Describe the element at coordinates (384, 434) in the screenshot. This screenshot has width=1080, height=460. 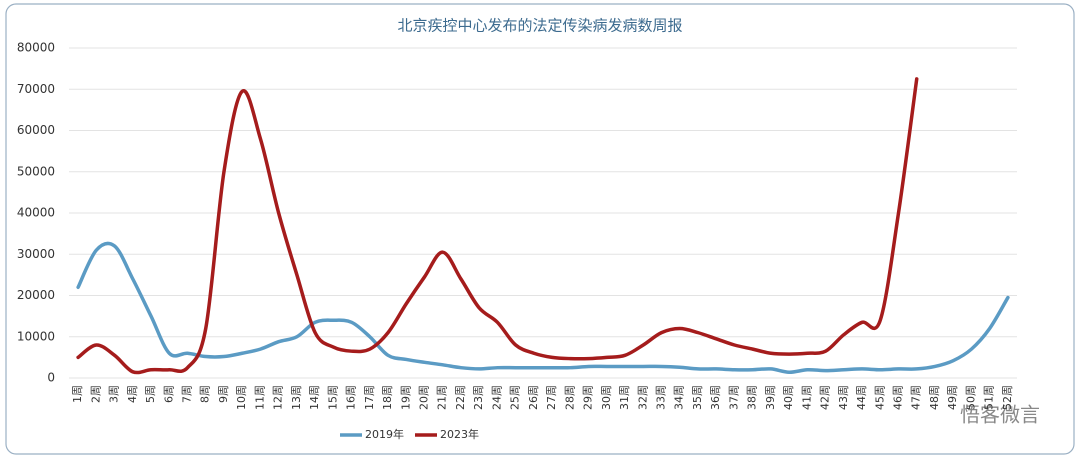
I see `legend-label: 2019年` at that location.